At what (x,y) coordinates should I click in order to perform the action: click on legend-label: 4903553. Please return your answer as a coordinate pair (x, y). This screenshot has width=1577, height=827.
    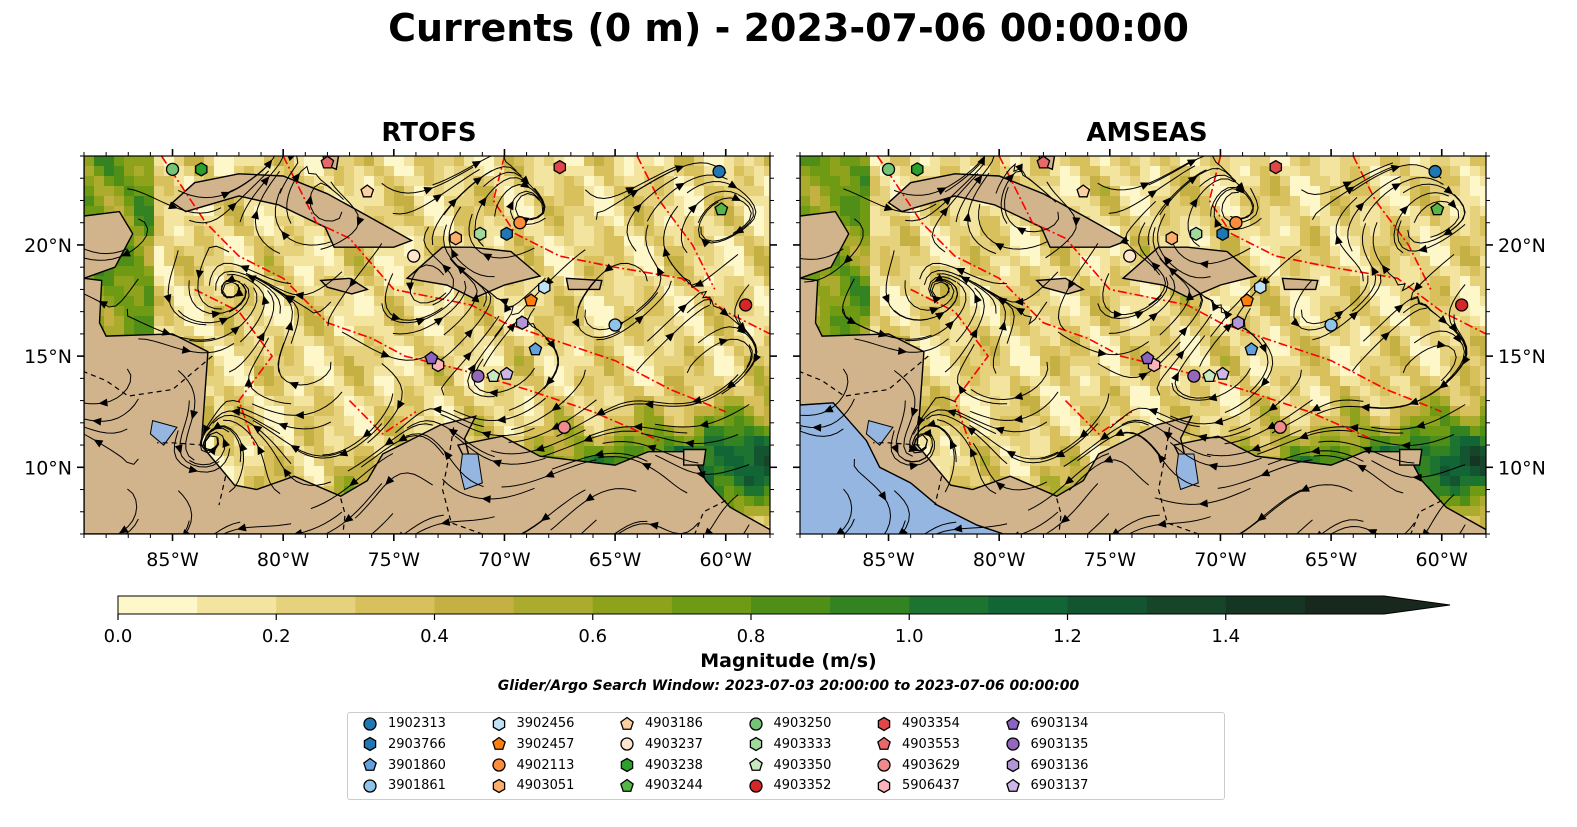
    Looking at the image, I should click on (931, 744).